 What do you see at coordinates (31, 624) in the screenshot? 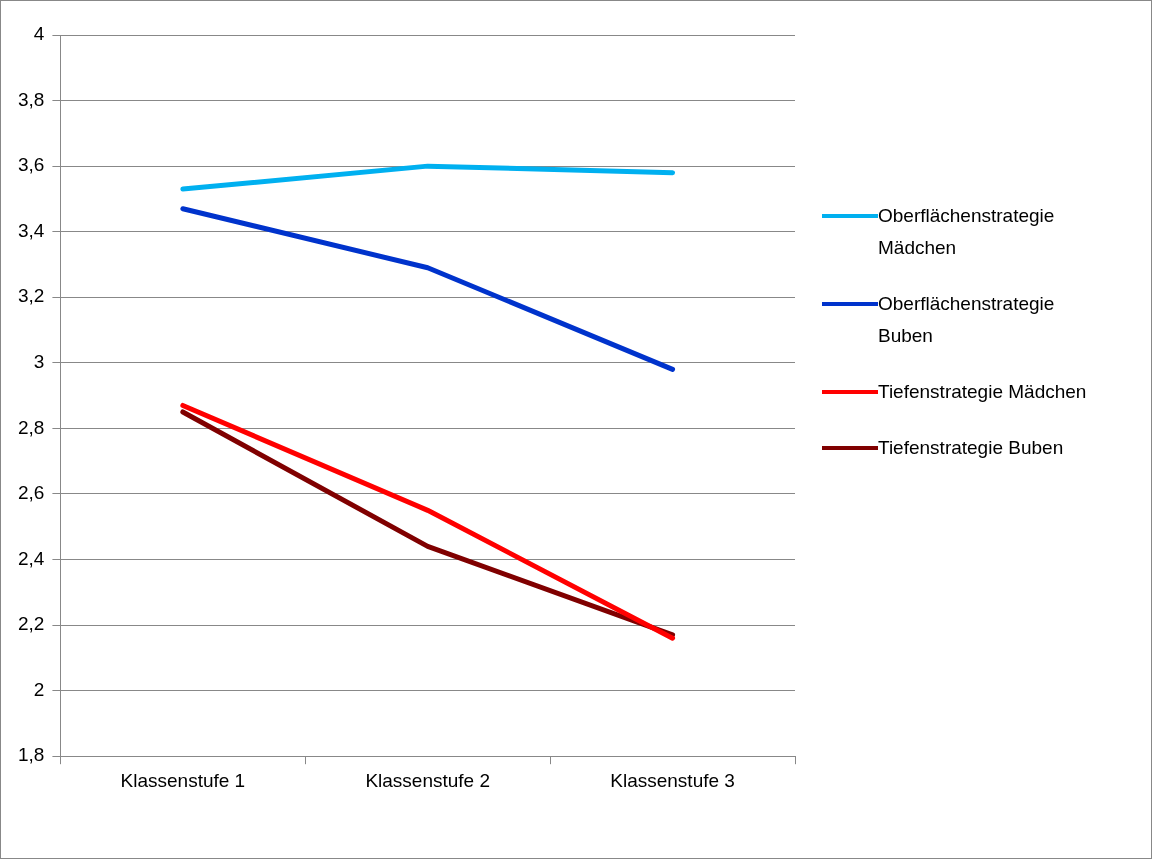
I see `y-tick-label: 2,2` at bounding box center [31, 624].